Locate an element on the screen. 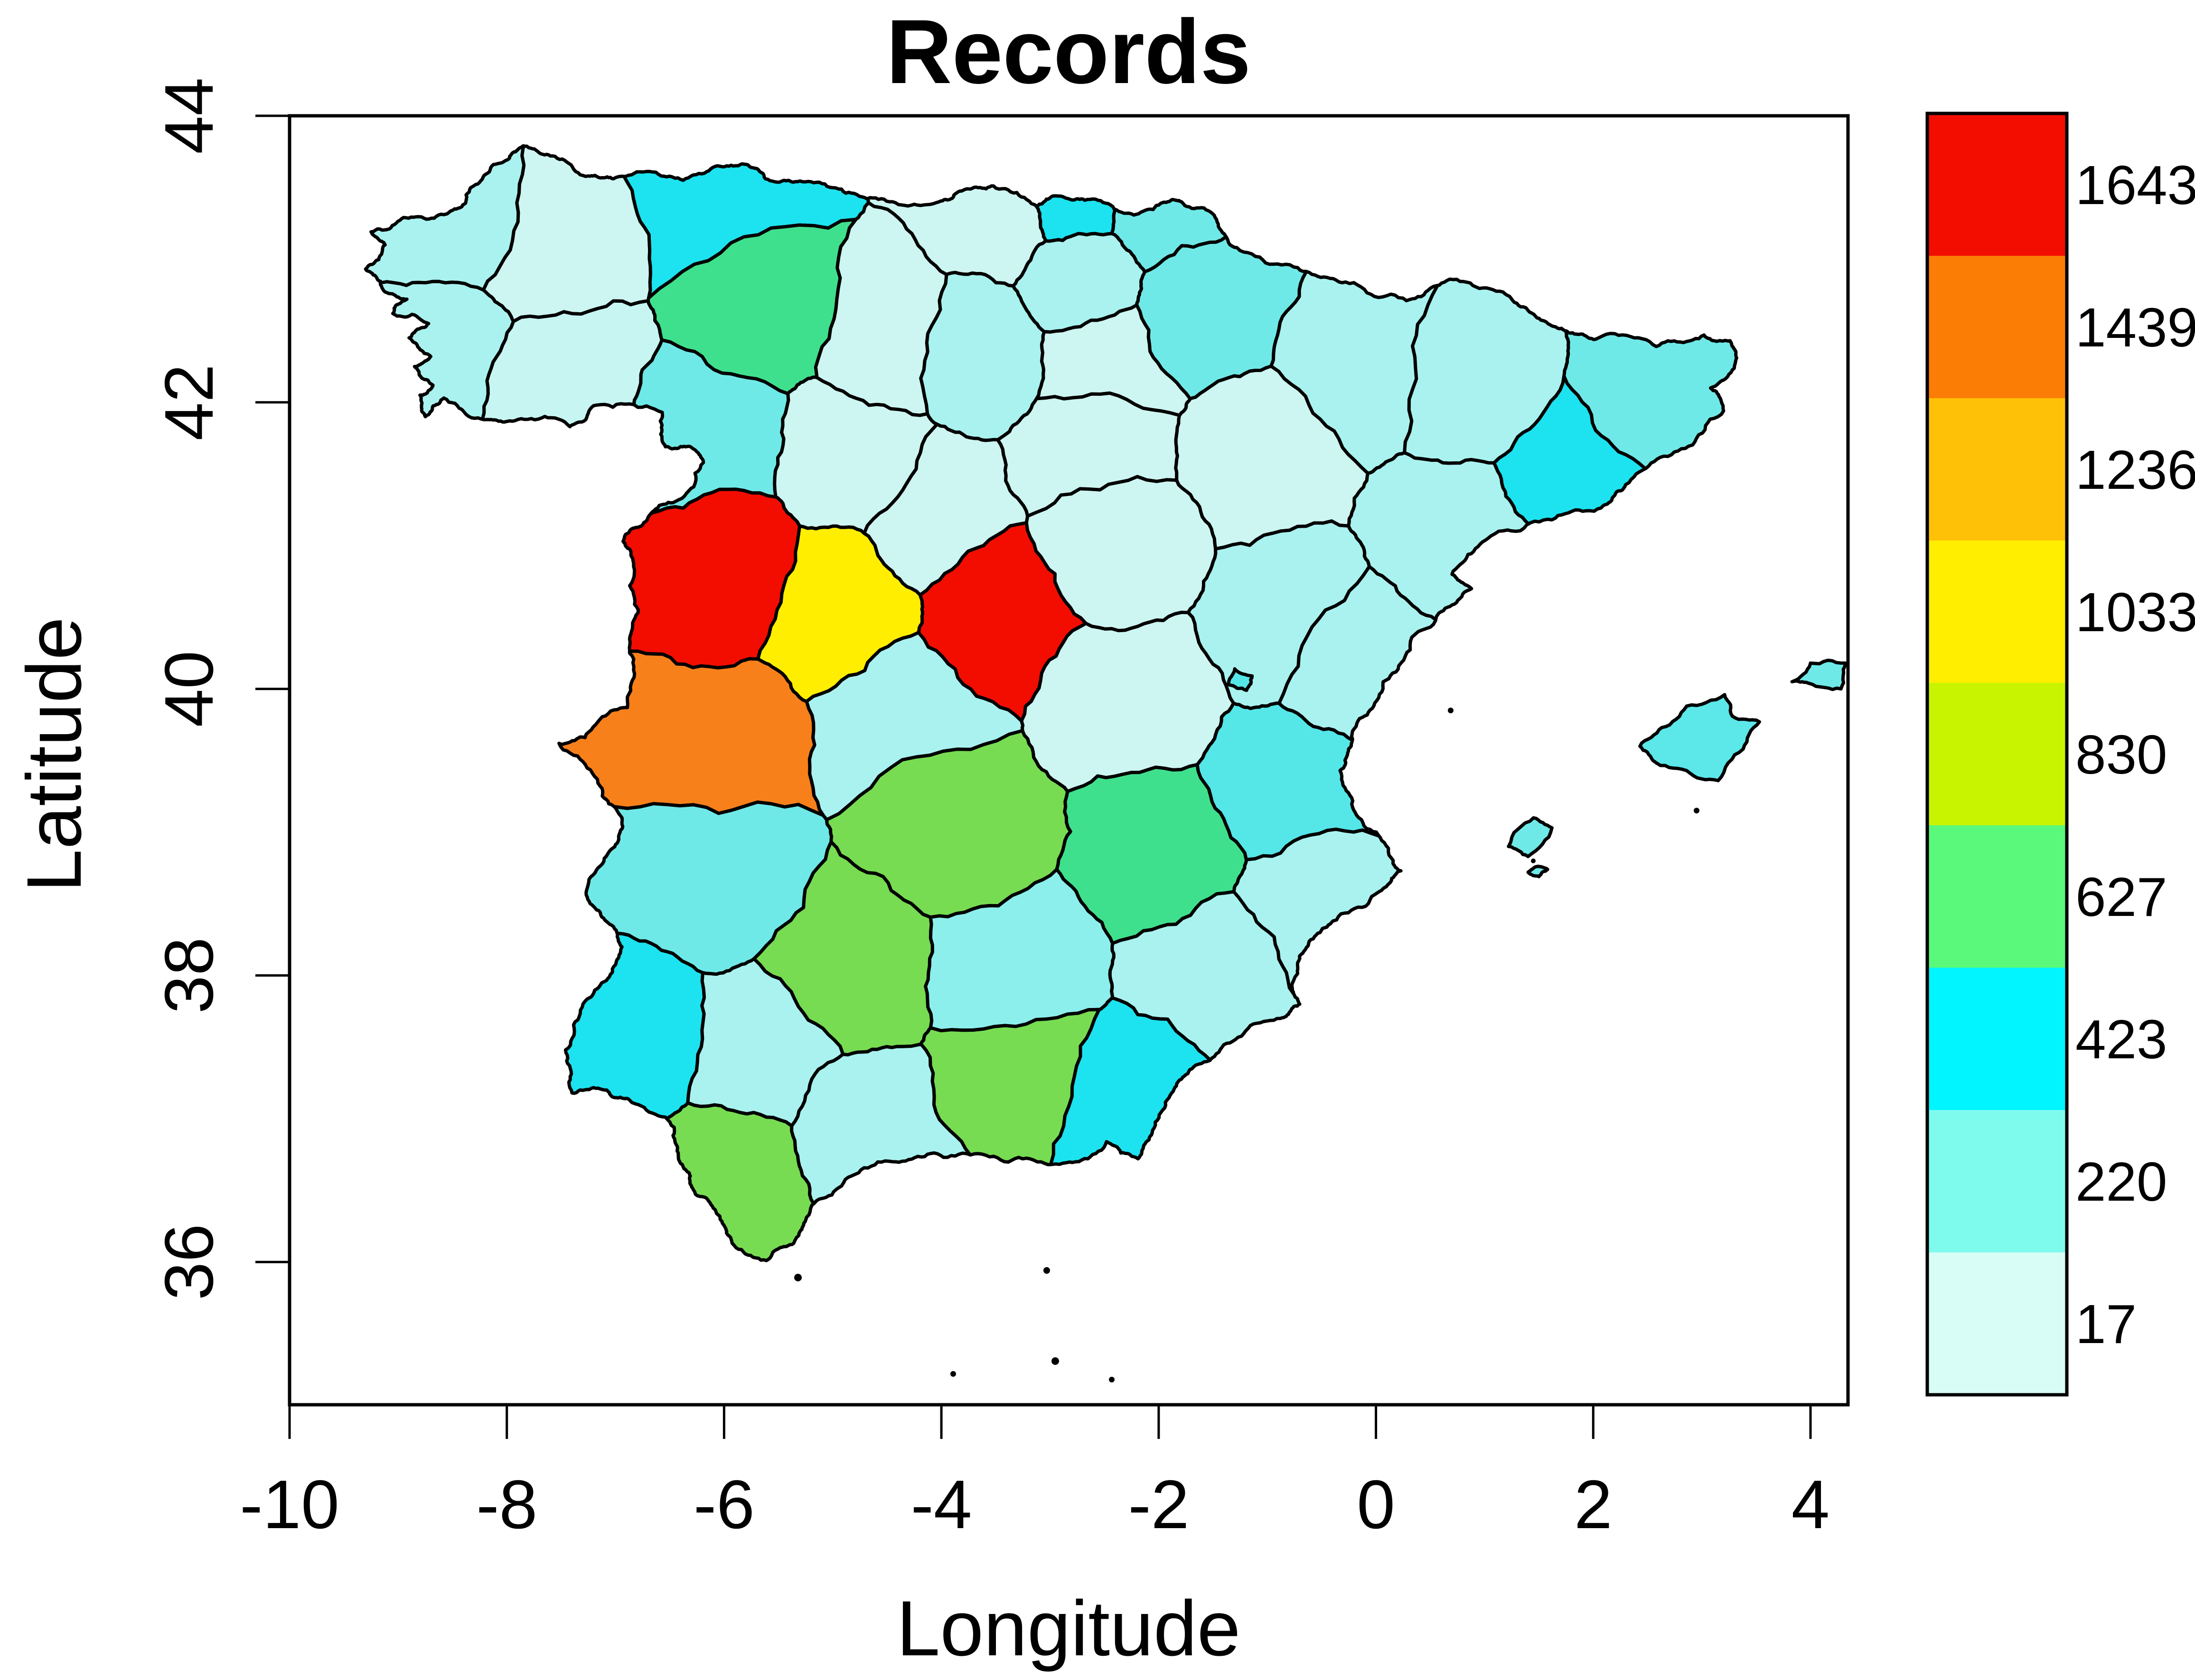 Image resolution: width=2195 pixels, height=1680 pixels. svg-text: 2 is located at coordinates (1593, 1504).